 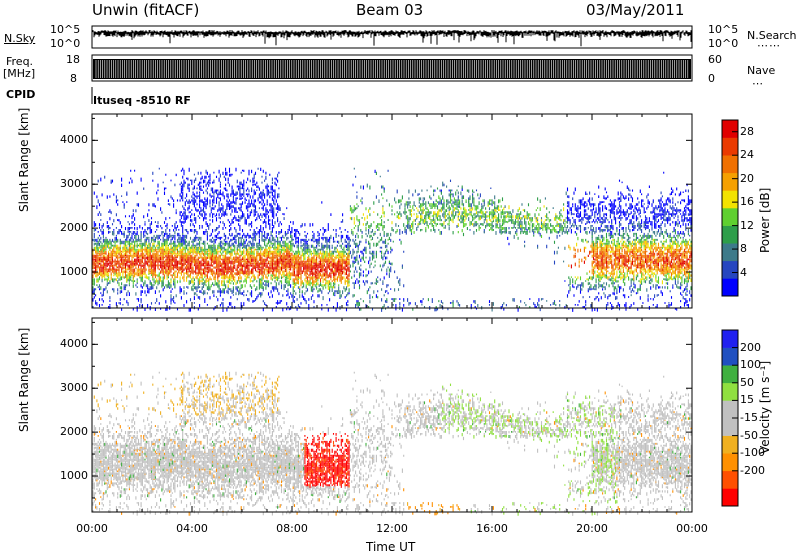 What do you see at coordinates (765, 407) in the screenshot?
I see `velocity-colorbar-label: Velocity [m s⁻¹]` at bounding box center [765, 407].